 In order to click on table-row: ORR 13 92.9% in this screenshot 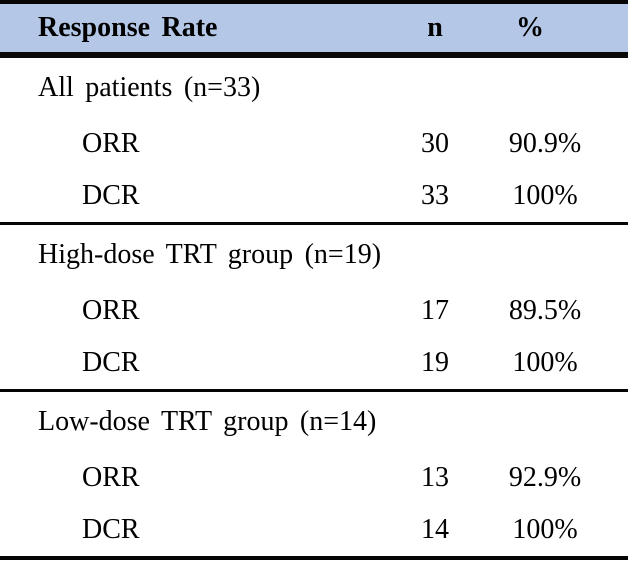, I will do `click(314, 478)`.